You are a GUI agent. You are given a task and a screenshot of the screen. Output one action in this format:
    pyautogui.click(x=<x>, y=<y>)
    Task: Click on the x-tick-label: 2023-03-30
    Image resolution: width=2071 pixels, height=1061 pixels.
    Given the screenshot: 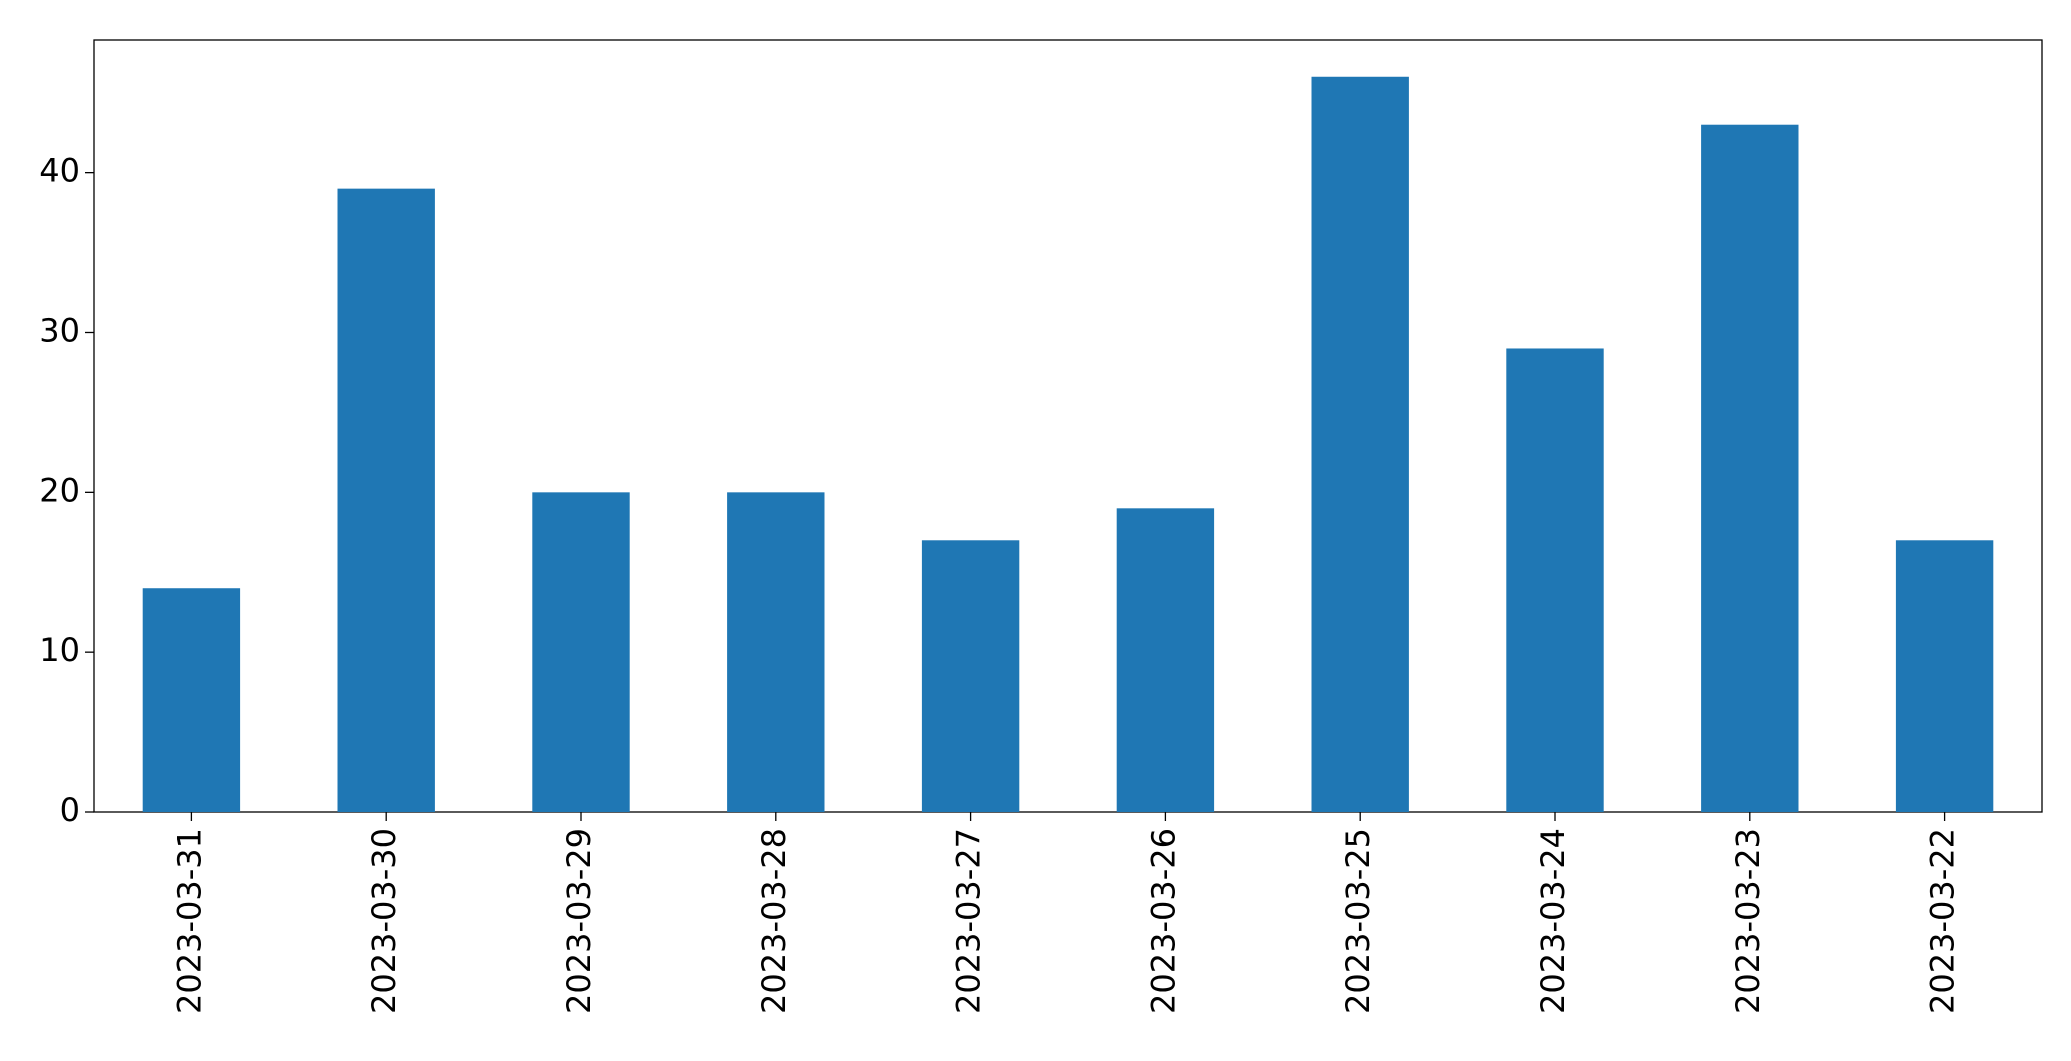 What is the action you would take?
    pyautogui.click(x=384, y=921)
    